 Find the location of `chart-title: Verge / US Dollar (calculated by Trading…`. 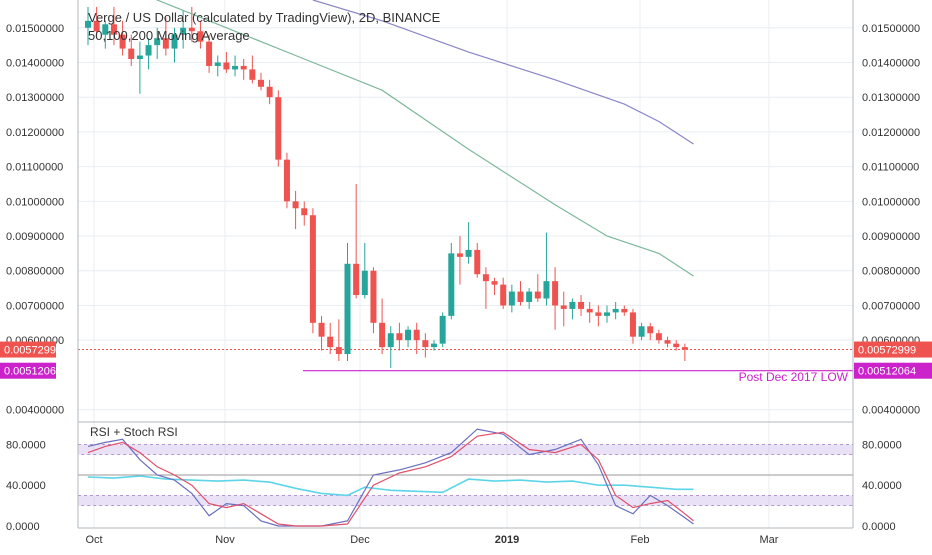

chart-title: Verge / US Dollar (calculated by Trading… is located at coordinates (264, 17).